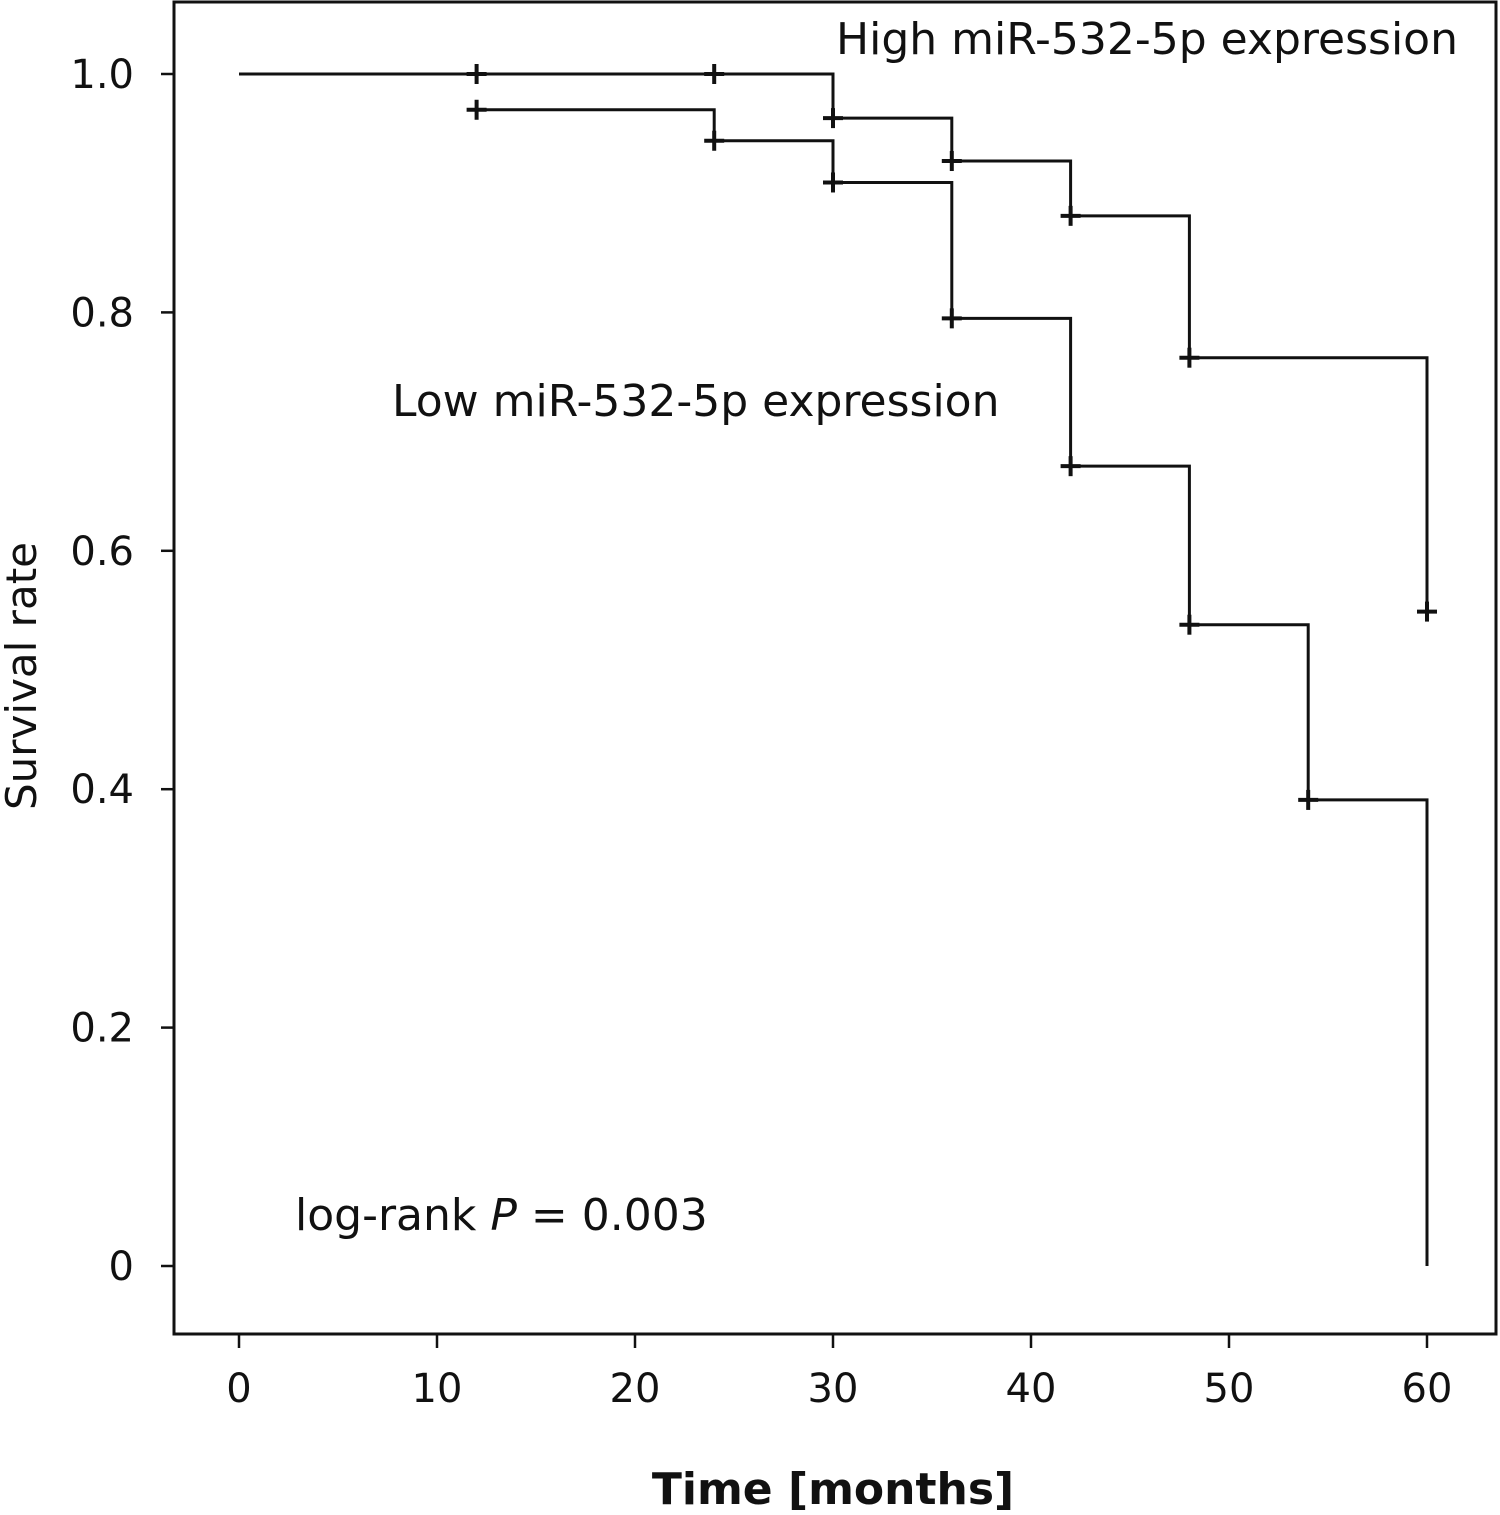 The width and height of the screenshot is (1500, 1515). I want to click on y-axis: 0 0.2 0.4 0.6 0.8 1.0, so click(122, 671).